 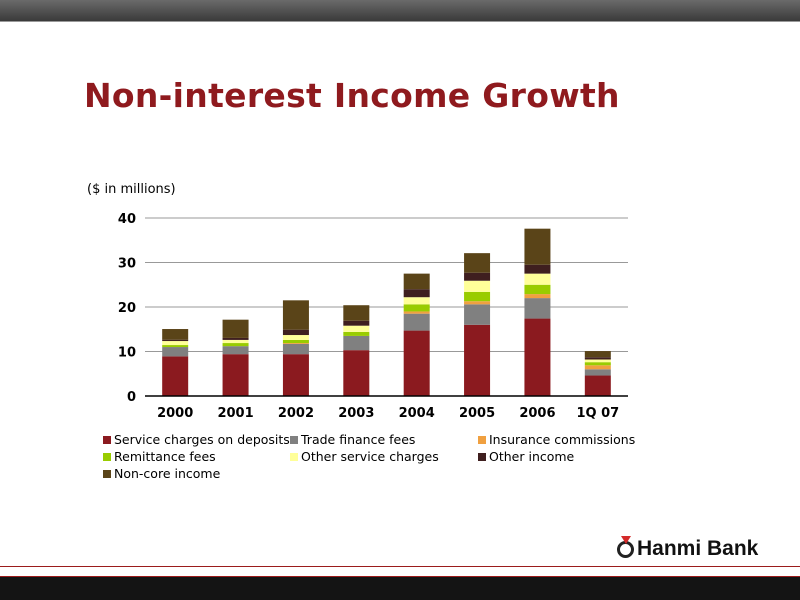 I want to click on legend-item: Trade finance fees, so click(x=352, y=439).